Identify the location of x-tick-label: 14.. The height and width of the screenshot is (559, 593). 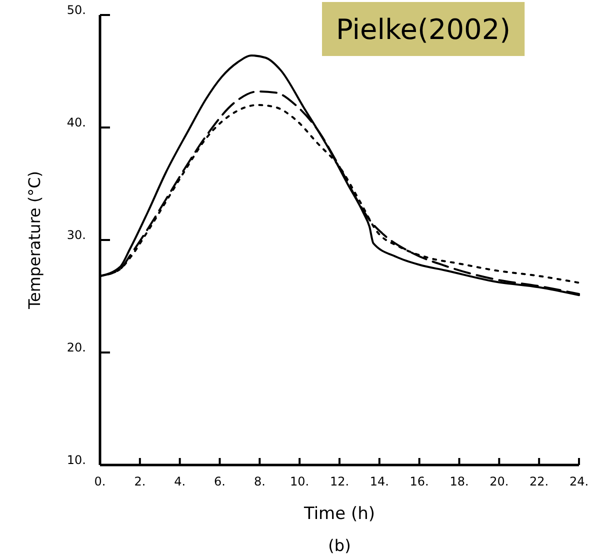
(379, 481).